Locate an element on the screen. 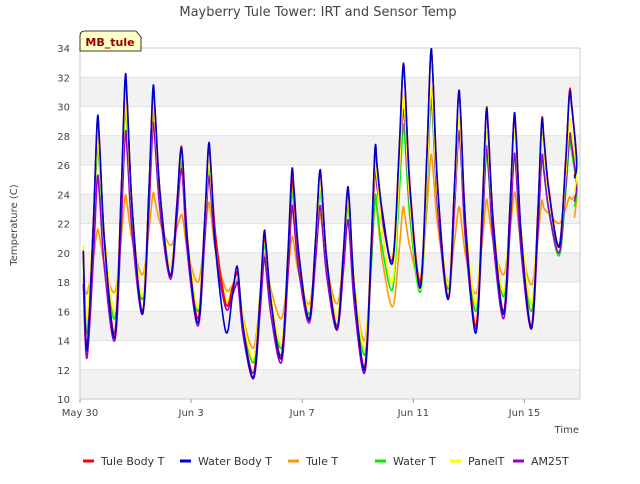  y-tick-label: 10 is located at coordinates (63, 400).